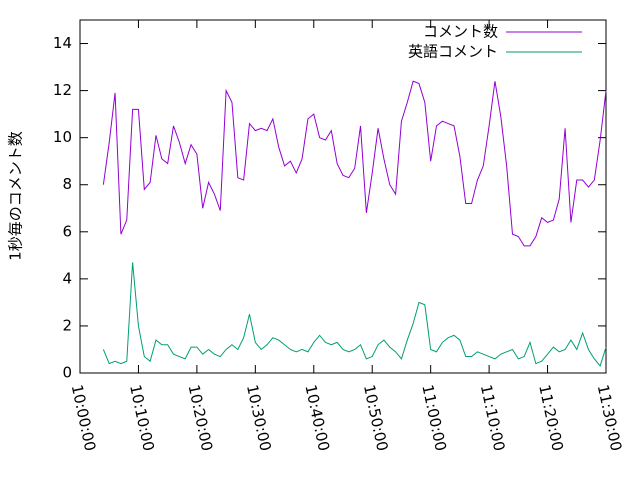 Image resolution: width=640 pixels, height=480 pixels. What do you see at coordinates (317, 418) in the screenshot?
I see `x-tick-label: 10:40:00` at bounding box center [317, 418].